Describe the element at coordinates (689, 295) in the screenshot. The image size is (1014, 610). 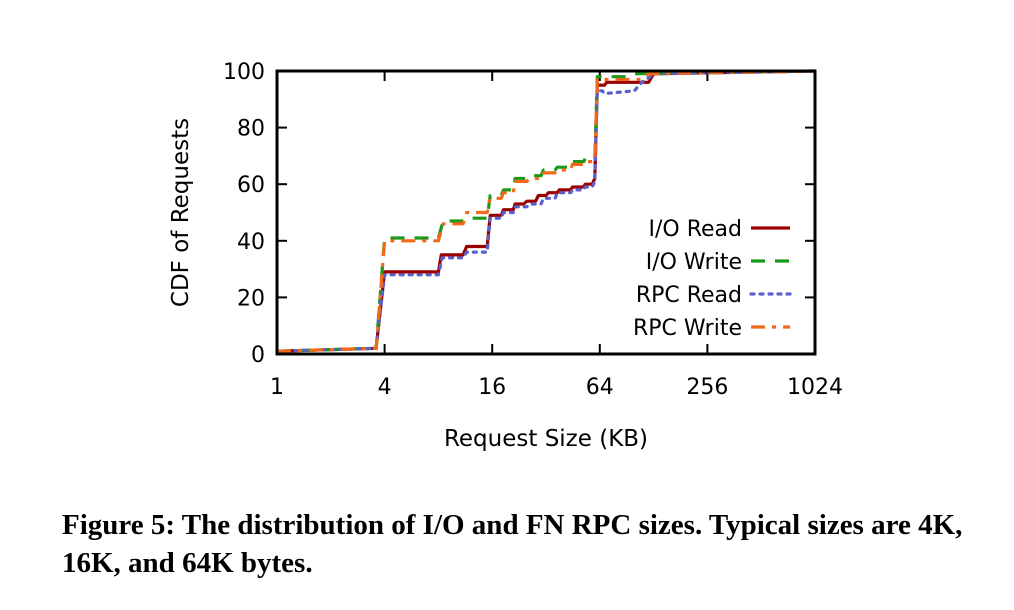
I see `legend-label-rpc-read: RPC Read` at that location.